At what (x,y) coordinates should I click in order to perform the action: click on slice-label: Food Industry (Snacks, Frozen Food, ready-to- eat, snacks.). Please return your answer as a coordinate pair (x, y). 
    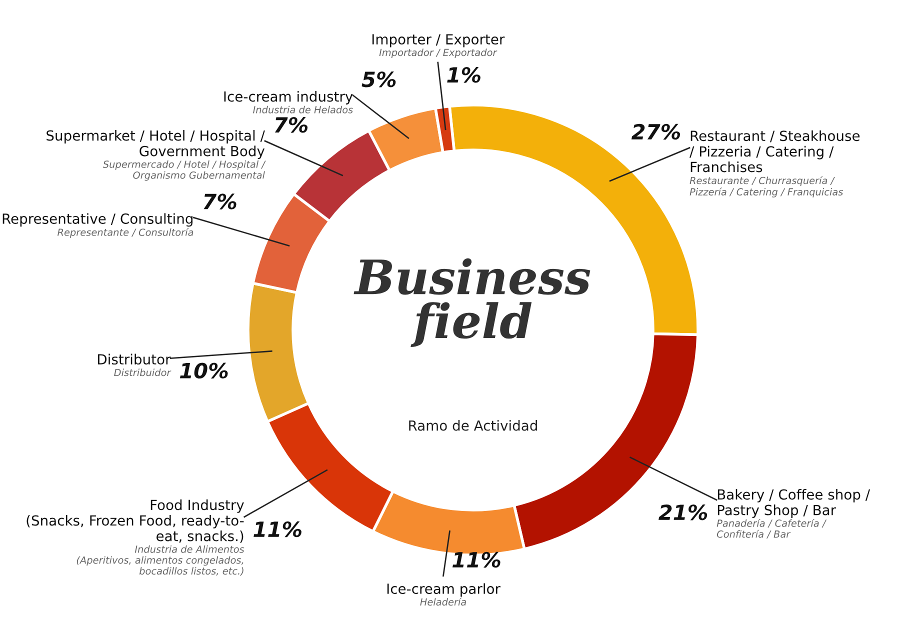
    Looking at the image, I should click on (135, 521).